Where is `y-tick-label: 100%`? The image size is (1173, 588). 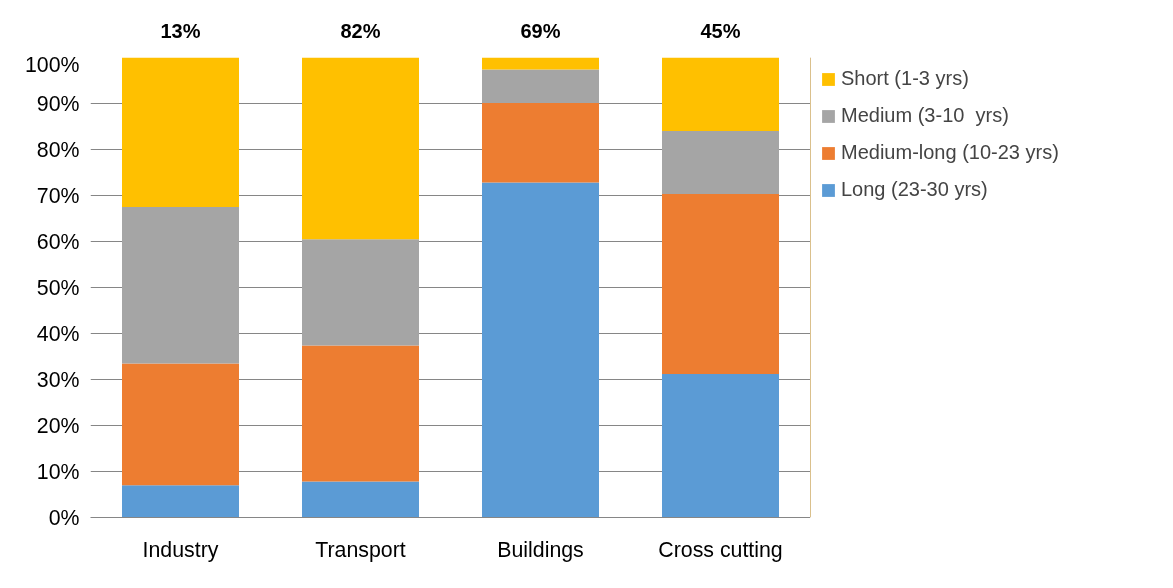
y-tick-label: 100% is located at coordinates (52, 64).